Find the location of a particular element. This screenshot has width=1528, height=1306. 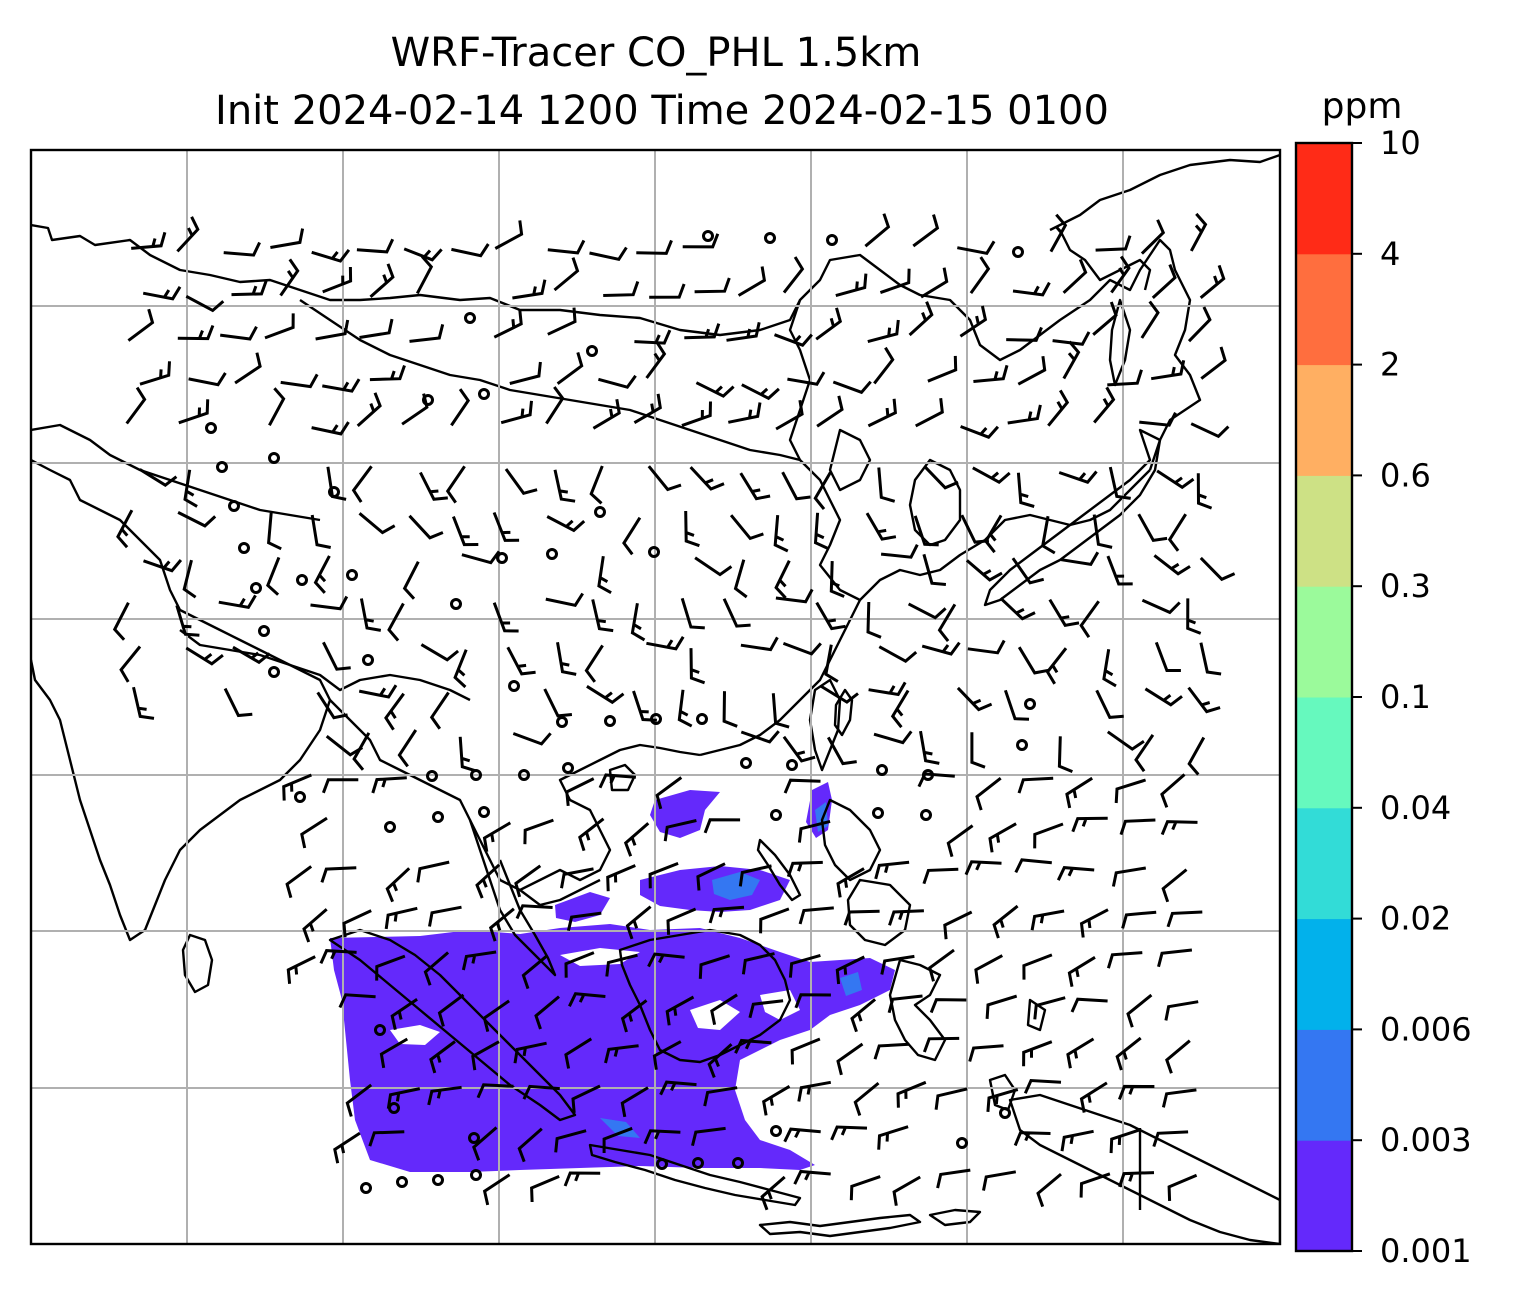

colorbar: ppm 0.001 0.003 0.006 0.02 0.04 0.1 0.3 0.6 2 4 10 is located at coordinates (1383, 678).